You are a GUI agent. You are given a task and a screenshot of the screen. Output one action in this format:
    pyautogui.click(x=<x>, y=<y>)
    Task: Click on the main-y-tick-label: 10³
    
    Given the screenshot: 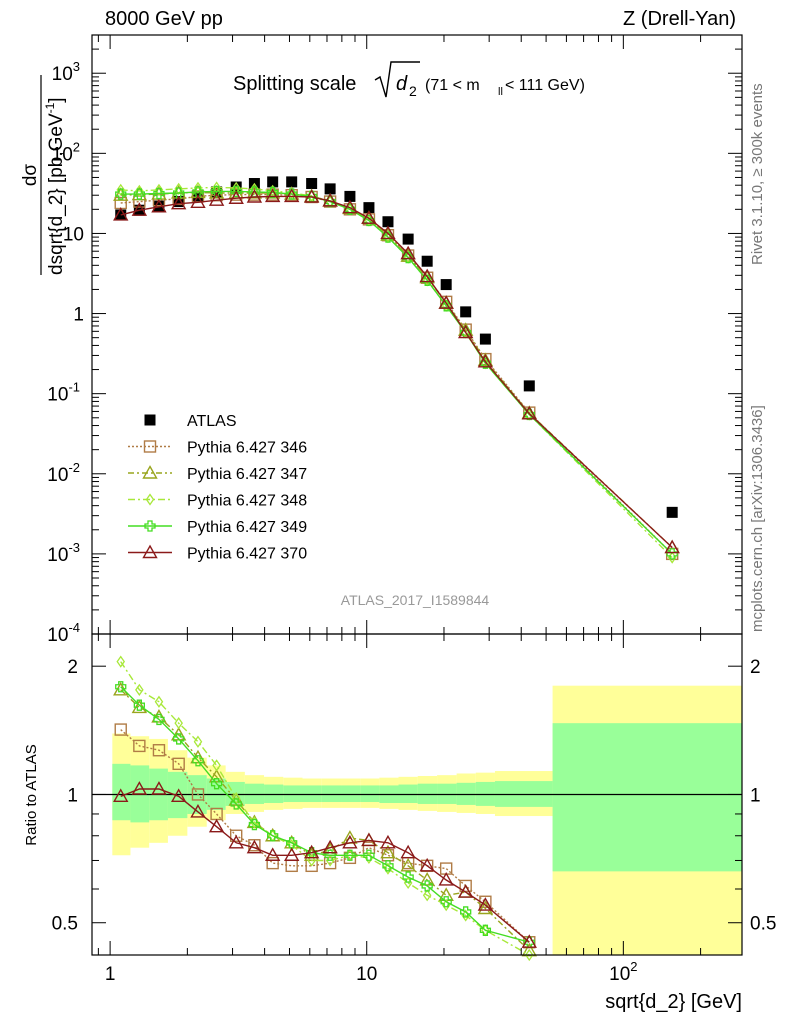 What is the action you would take?
    pyautogui.click(x=66, y=72)
    